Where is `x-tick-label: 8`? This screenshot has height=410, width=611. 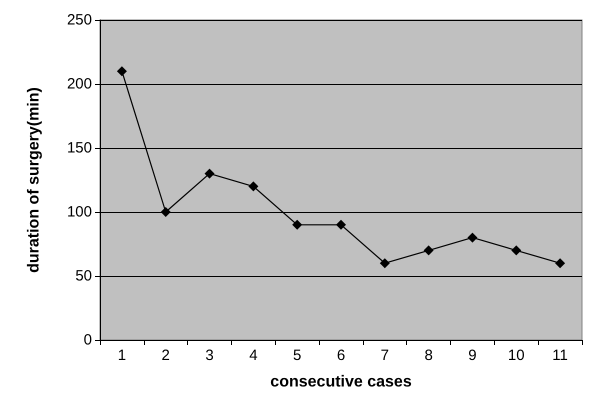 x-tick-label: 8 is located at coordinates (428, 355).